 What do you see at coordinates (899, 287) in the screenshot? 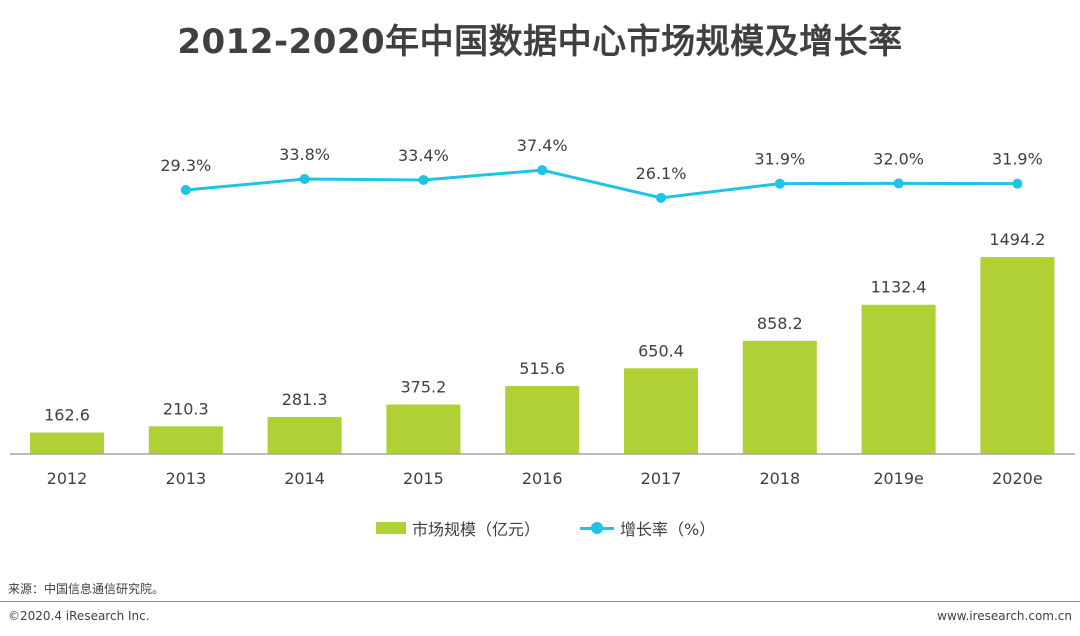
I see `bar-value-label: 1132.4` at bounding box center [899, 287].